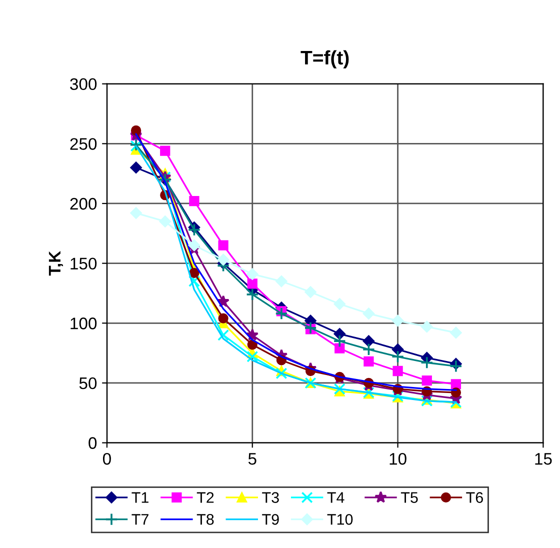 Image resolution: width=560 pixels, height=548 pixels. Describe the element at coordinates (88, 383) in the screenshot. I see `y-tick-label: 50` at that location.